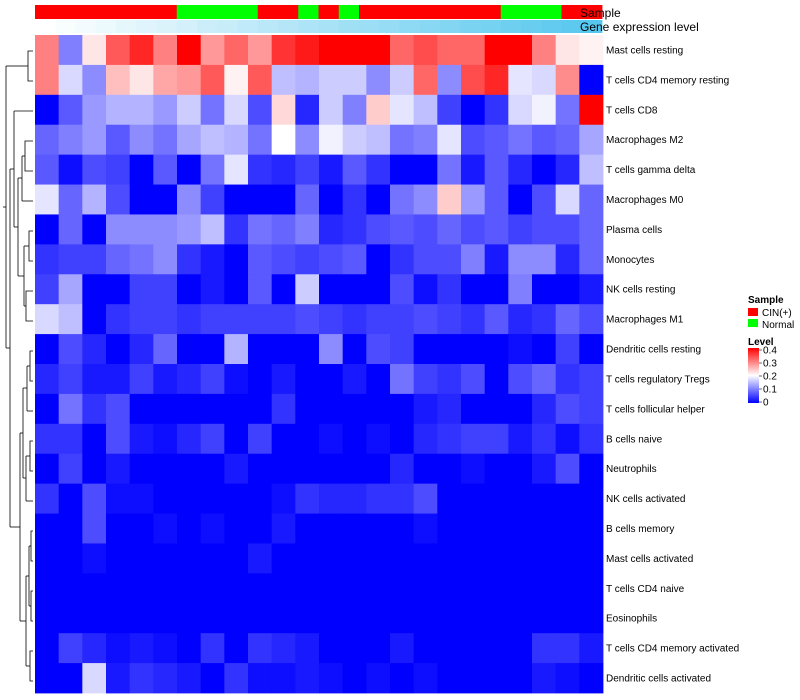  I want to click on row-label: Macrophages M0, so click(645, 200).